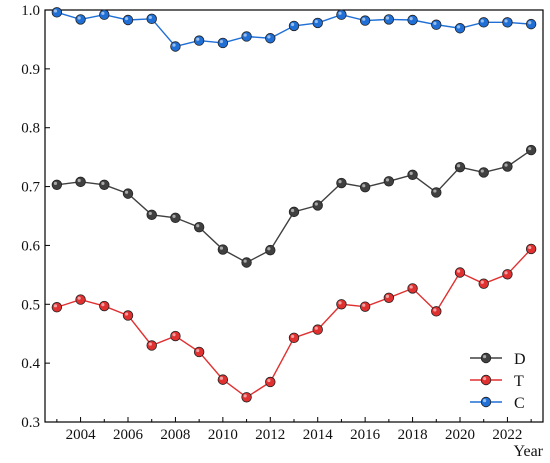  I want to click on y-tick-label: 0.6, so click(30, 246).